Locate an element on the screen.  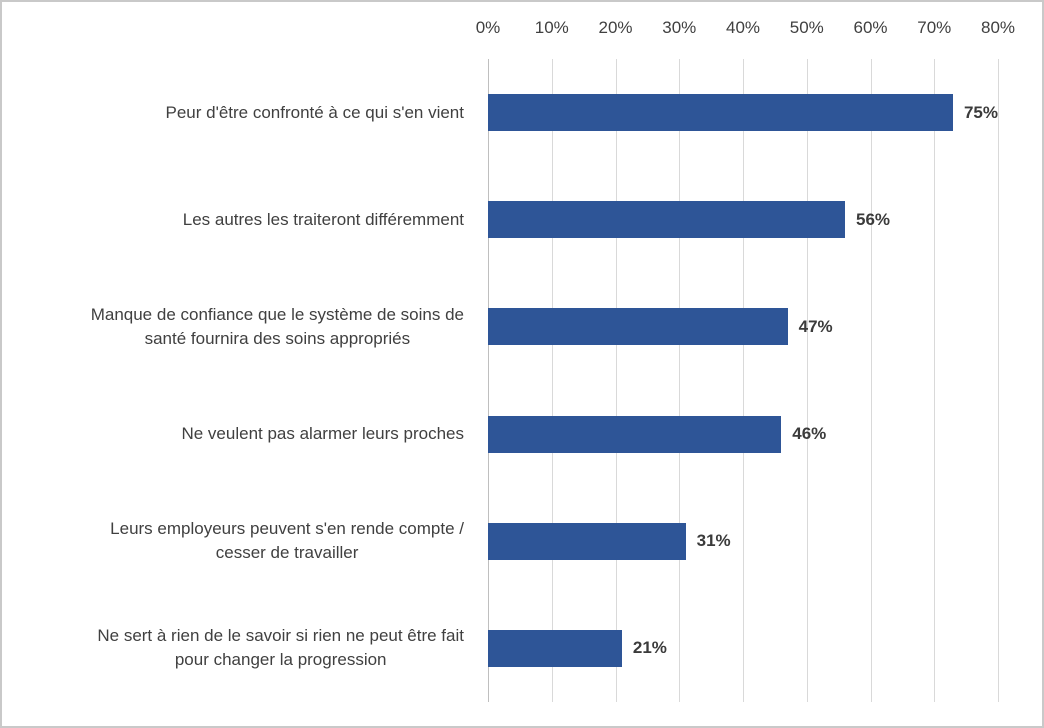
bar-row: 75% is located at coordinates (743, 112).